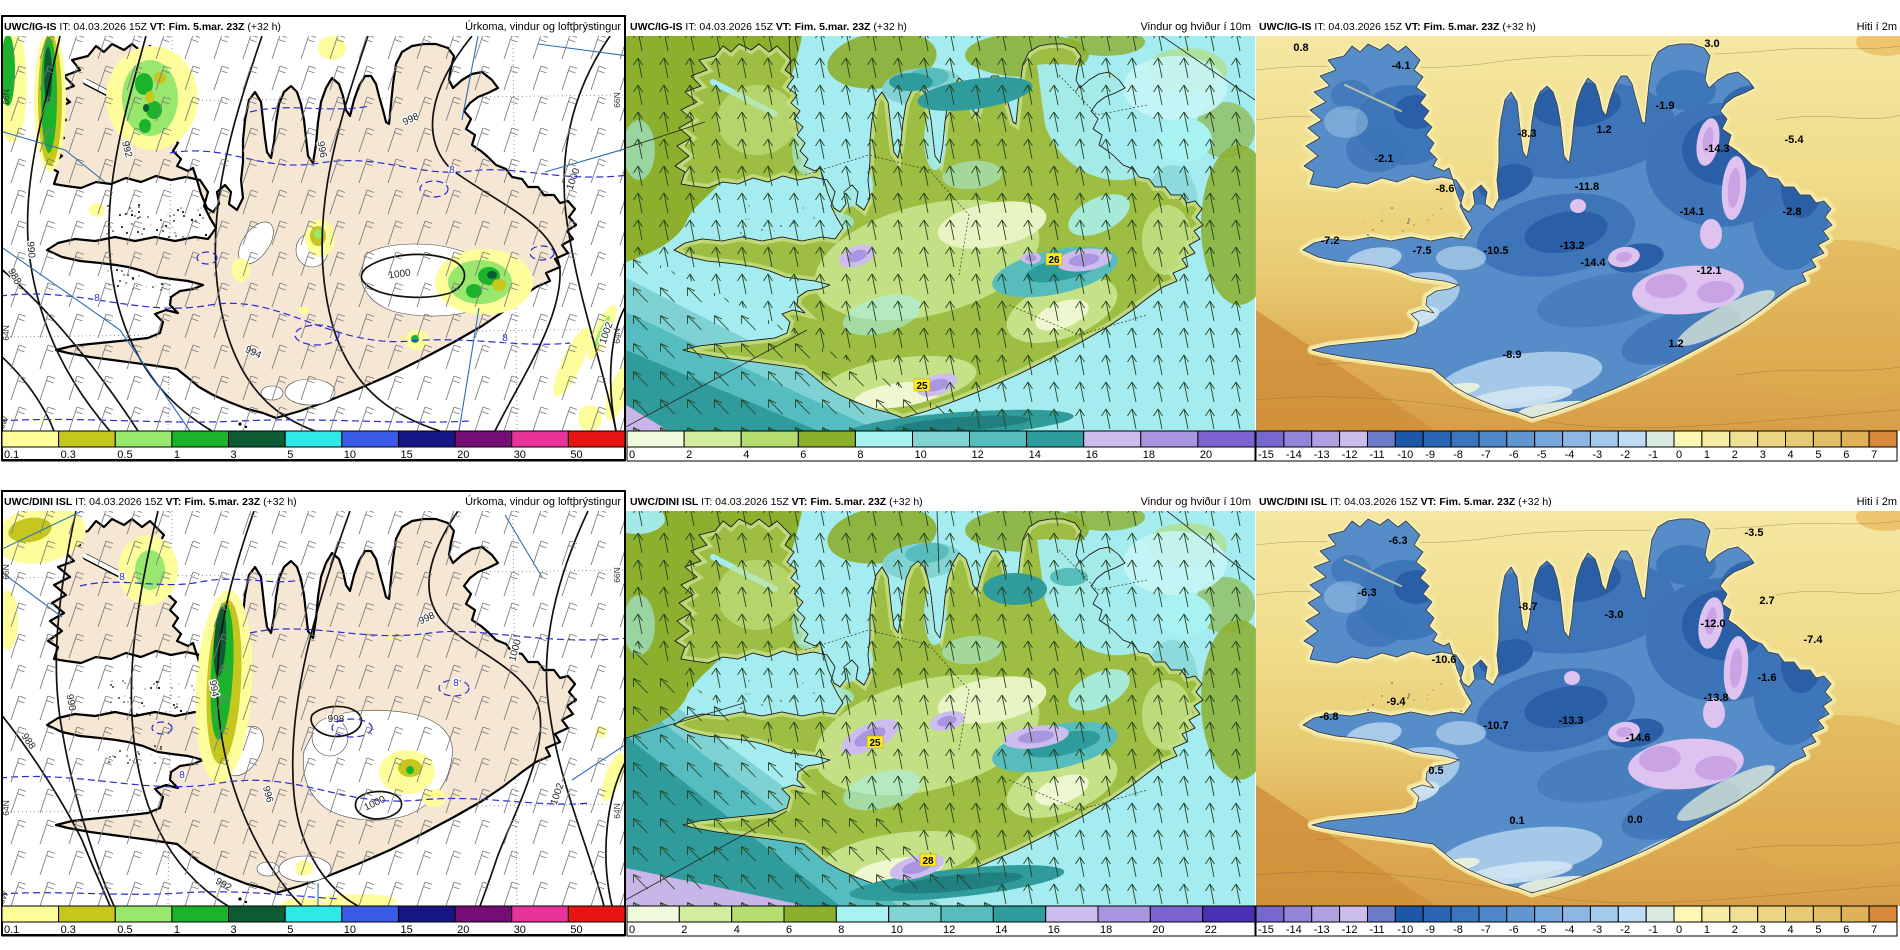 The image size is (1900, 950). What do you see at coordinates (1571, 246) in the screenshot?
I see `svg-text: -13.2` at bounding box center [1571, 246].